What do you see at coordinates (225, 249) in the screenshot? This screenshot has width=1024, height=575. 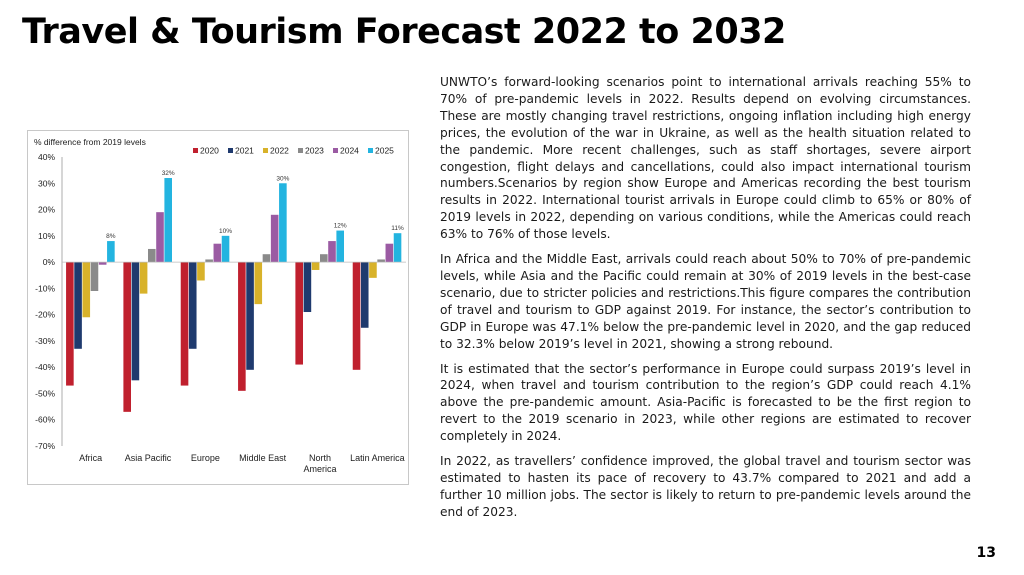 I see `bar-2025-europe` at bounding box center [225, 249].